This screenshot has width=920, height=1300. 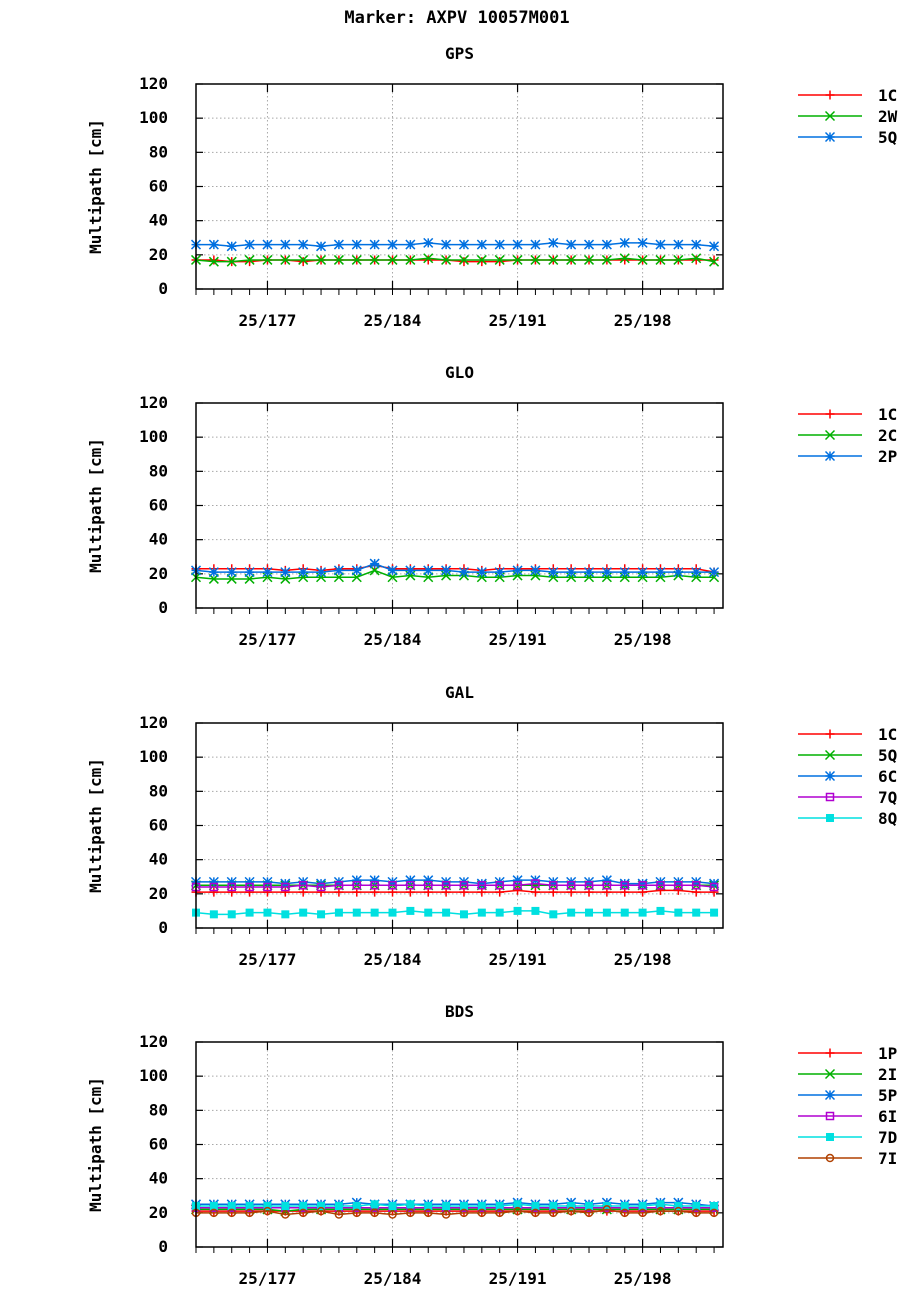 I want to click on plot-frame, so click(x=459, y=505).